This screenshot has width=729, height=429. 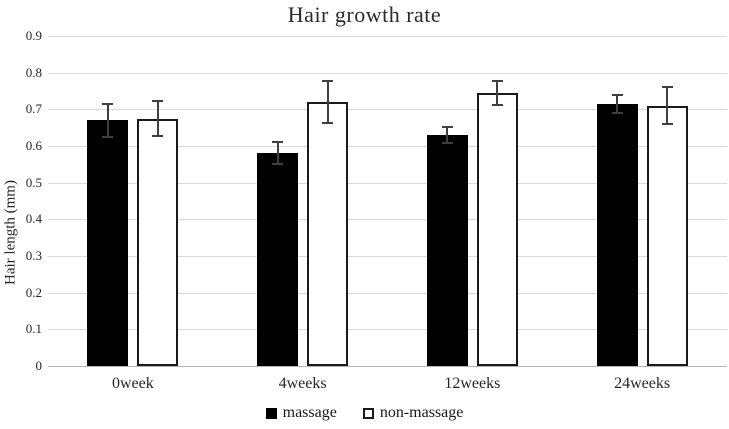 I want to click on y-tick-label: 0.8, so click(x=33, y=72).